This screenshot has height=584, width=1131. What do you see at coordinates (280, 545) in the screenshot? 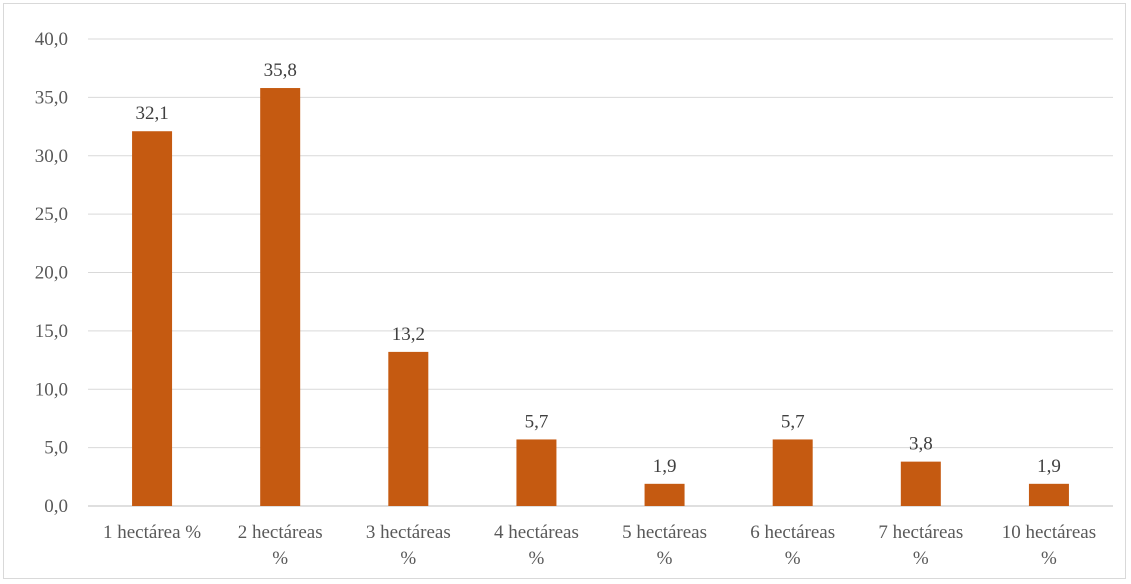
I see `x-tick-label: 2 hectáreas%` at bounding box center [280, 545].